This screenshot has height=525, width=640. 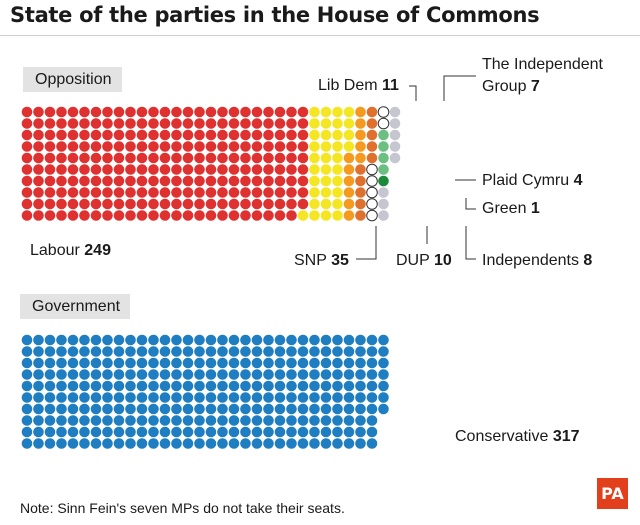 I want to click on seat-dot-independents, so click(x=395, y=146).